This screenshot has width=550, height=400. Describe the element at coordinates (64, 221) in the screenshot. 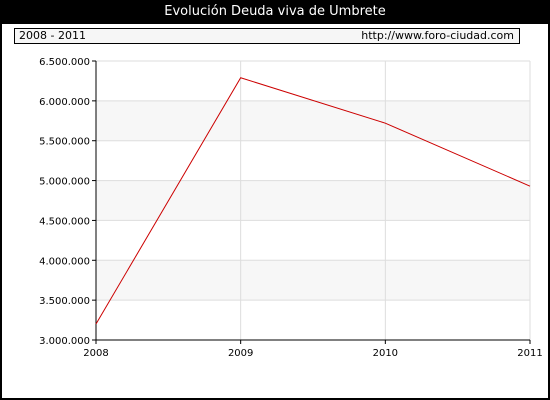

I see `y-tick-label: 4.500.000` at that location.